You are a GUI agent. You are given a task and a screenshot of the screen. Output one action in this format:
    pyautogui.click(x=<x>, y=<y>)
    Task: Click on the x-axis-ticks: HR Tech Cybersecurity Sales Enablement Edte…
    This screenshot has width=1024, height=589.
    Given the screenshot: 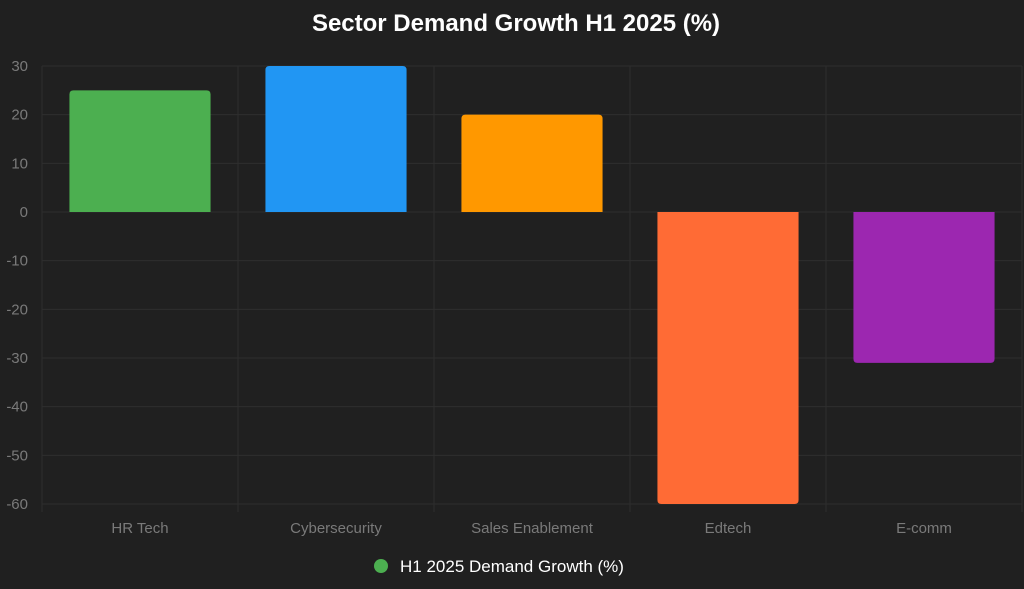 What is the action you would take?
    pyautogui.click(x=531, y=528)
    